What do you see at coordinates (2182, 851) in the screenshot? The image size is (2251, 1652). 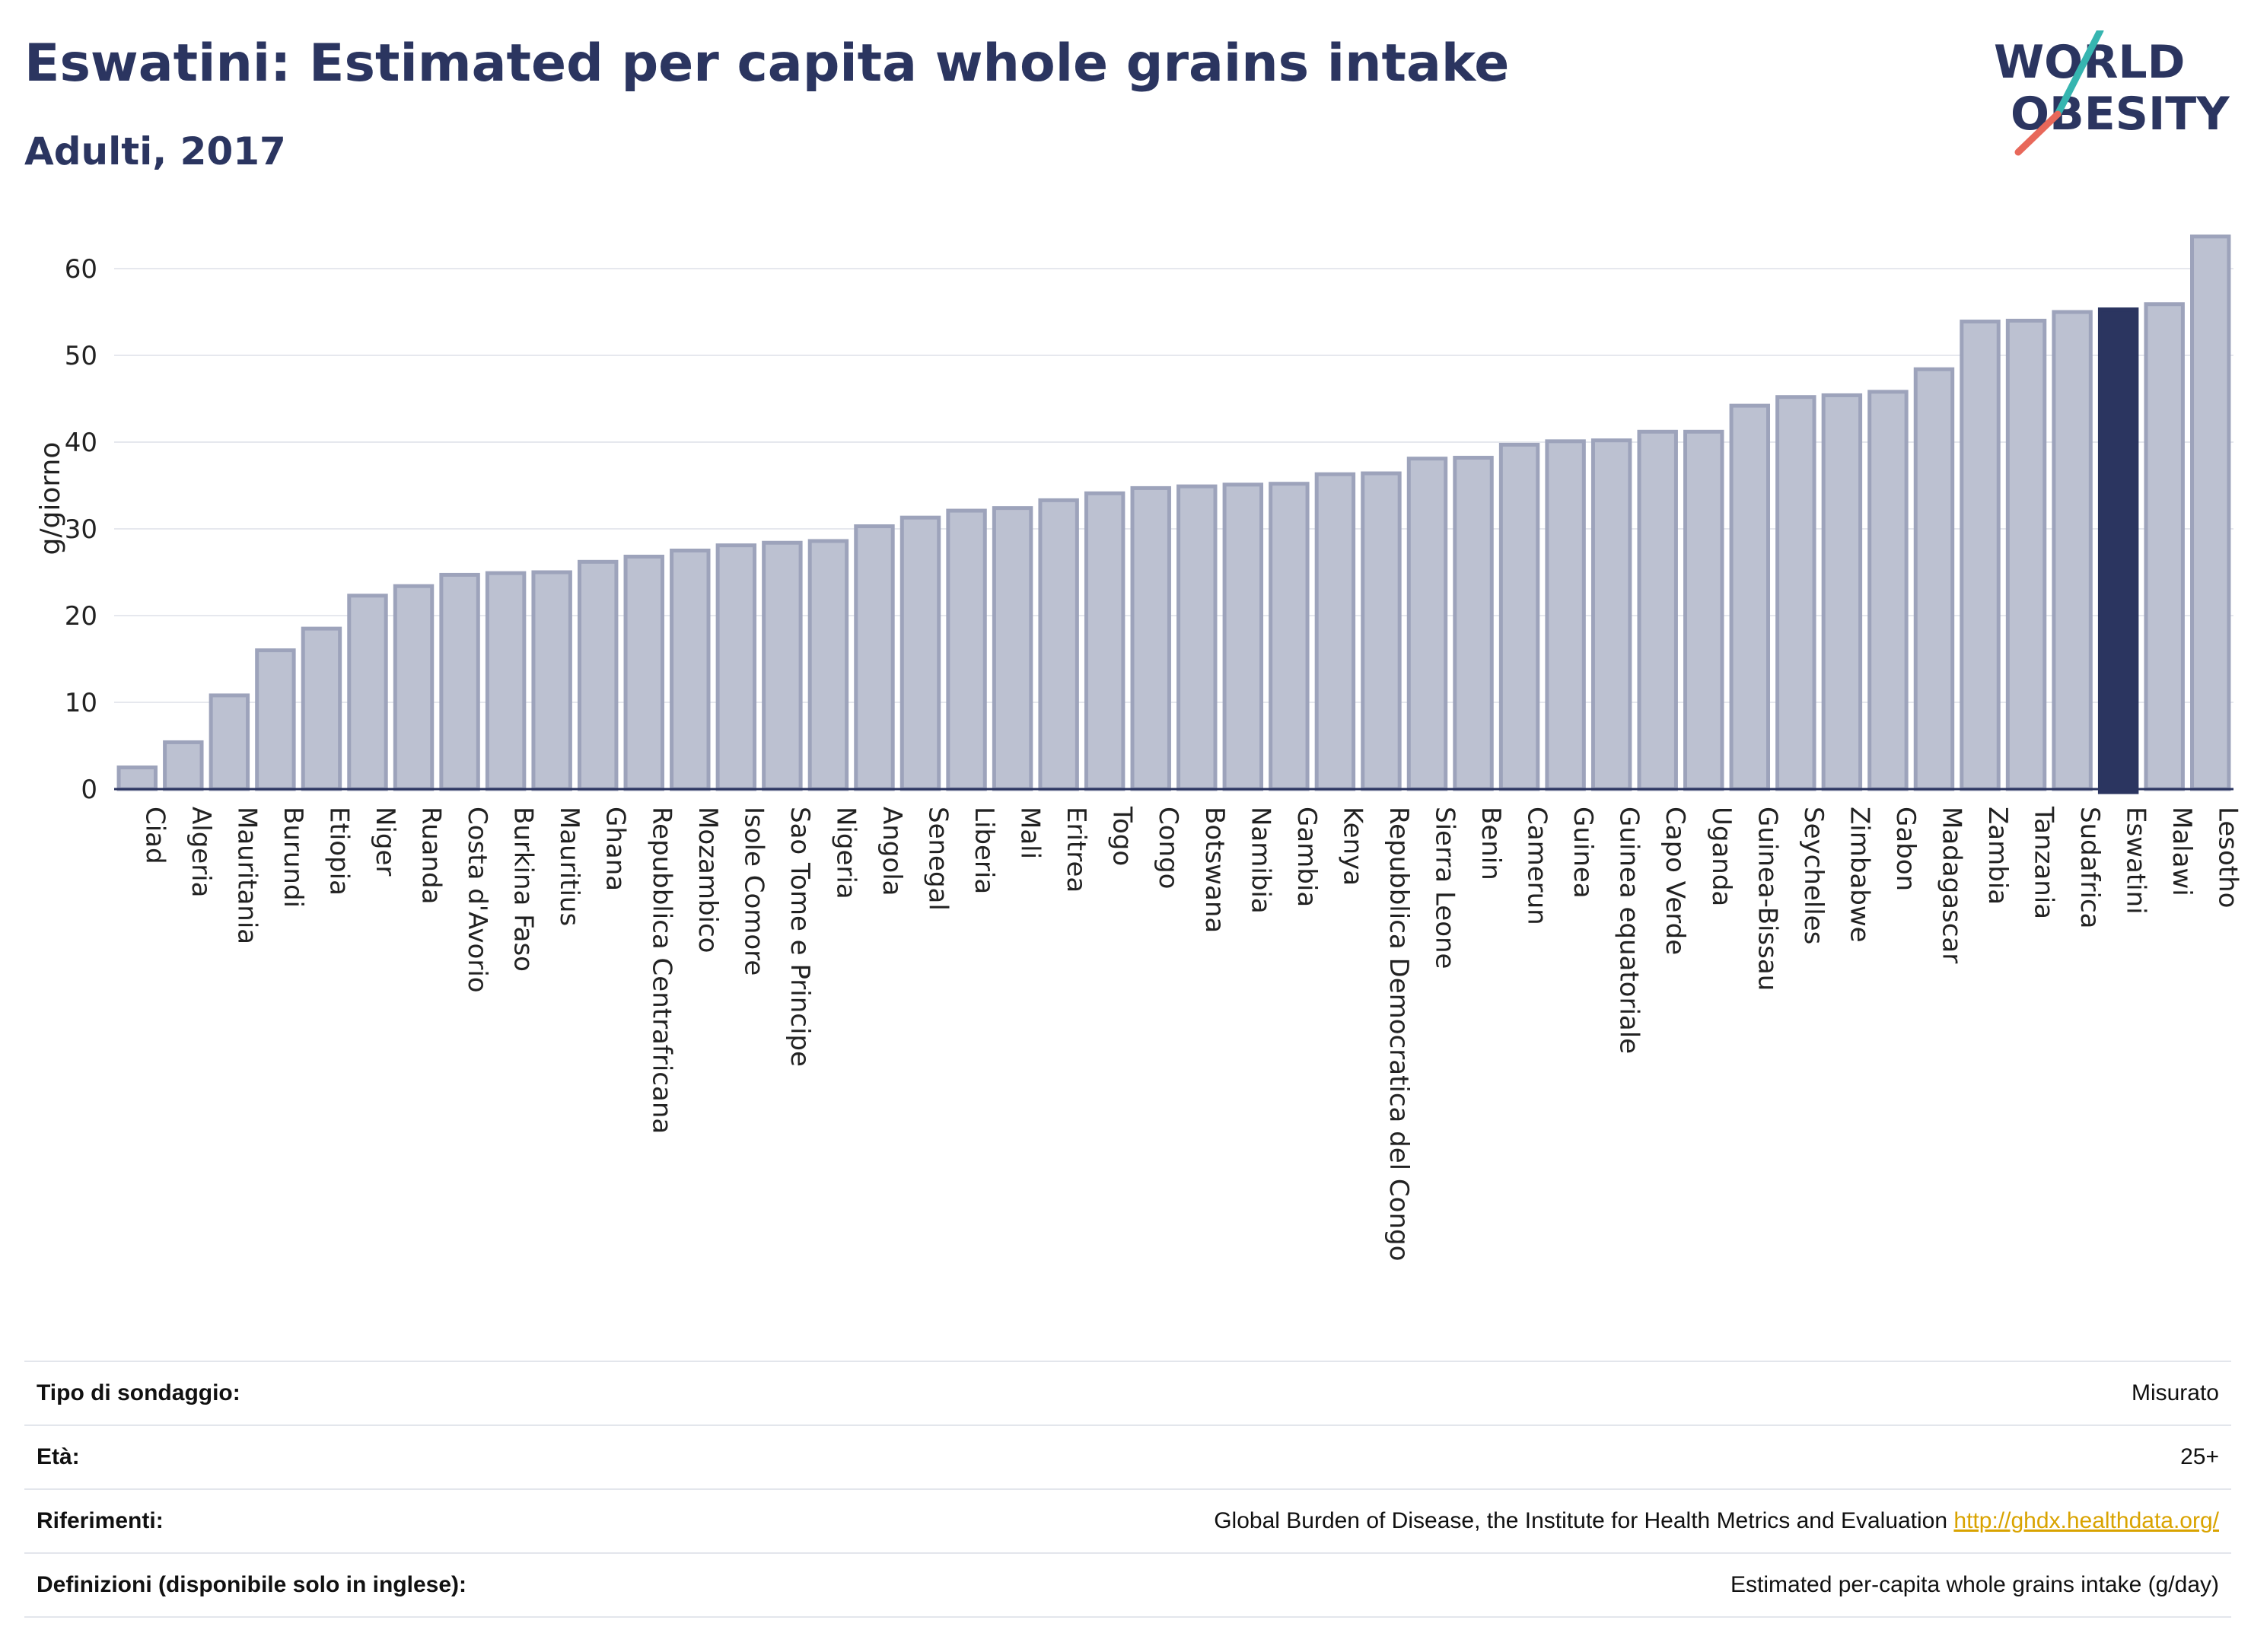 I see `x-tick-label: Malawi` at bounding box center [2182, 851].